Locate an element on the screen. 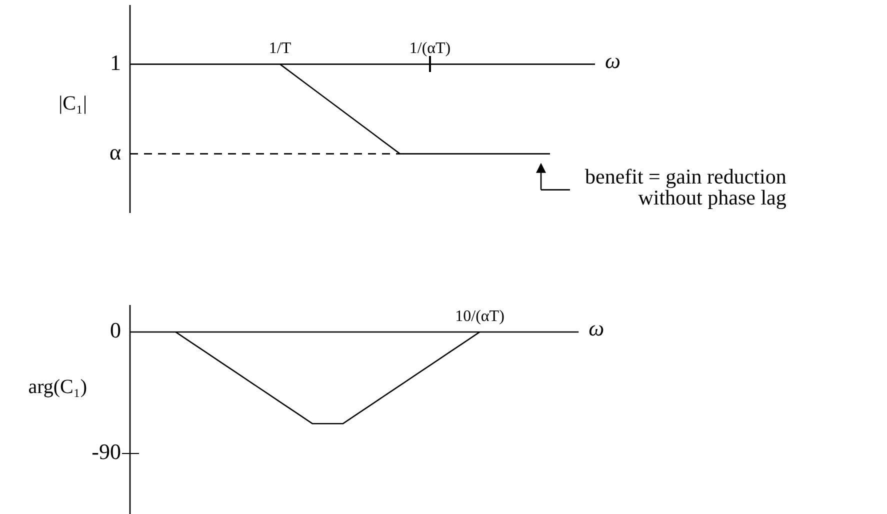 The width and height of the screenshot is (887, 514). y-tick-label: -90 is located at coordinates (106, 451).